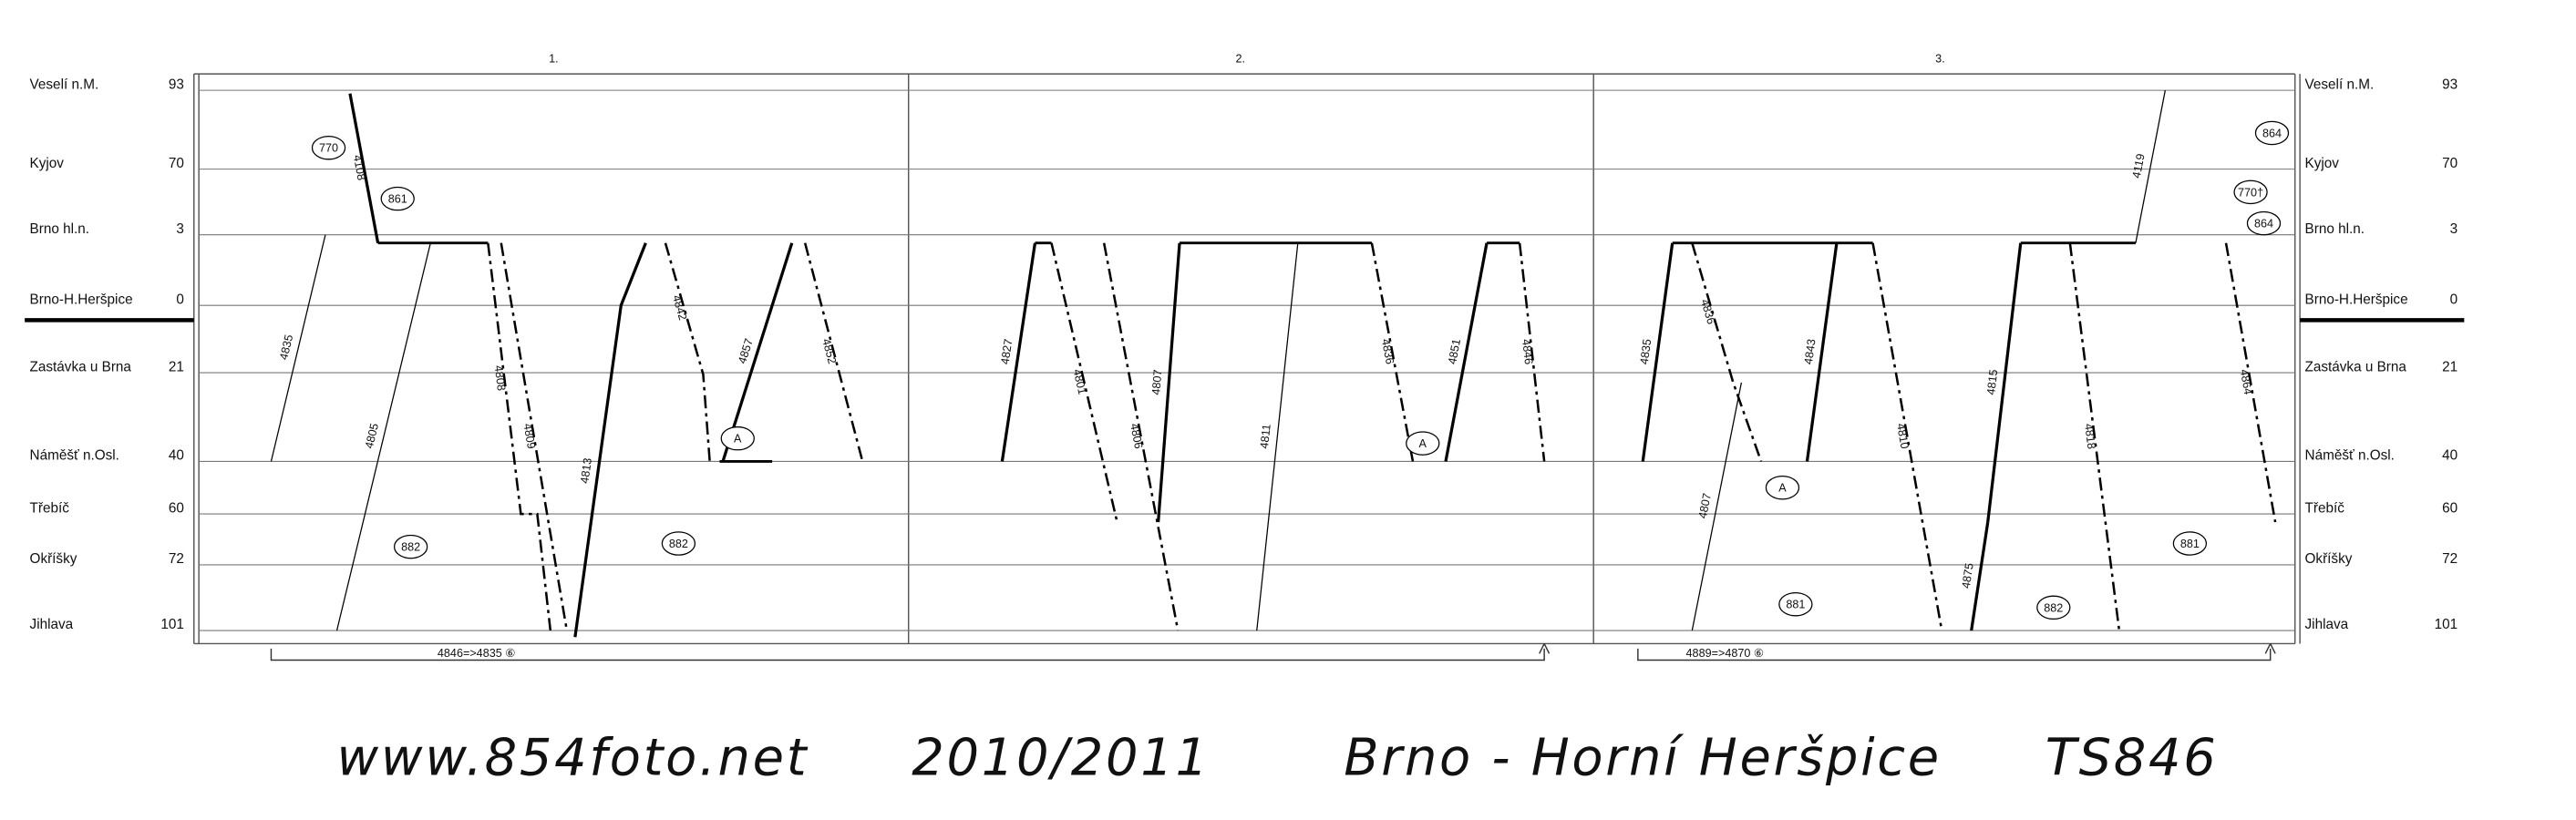 The width and height of the screenshot is (2576, 820). I want to click on note: 4889=>4870 ⑥, so click(1725, 654).